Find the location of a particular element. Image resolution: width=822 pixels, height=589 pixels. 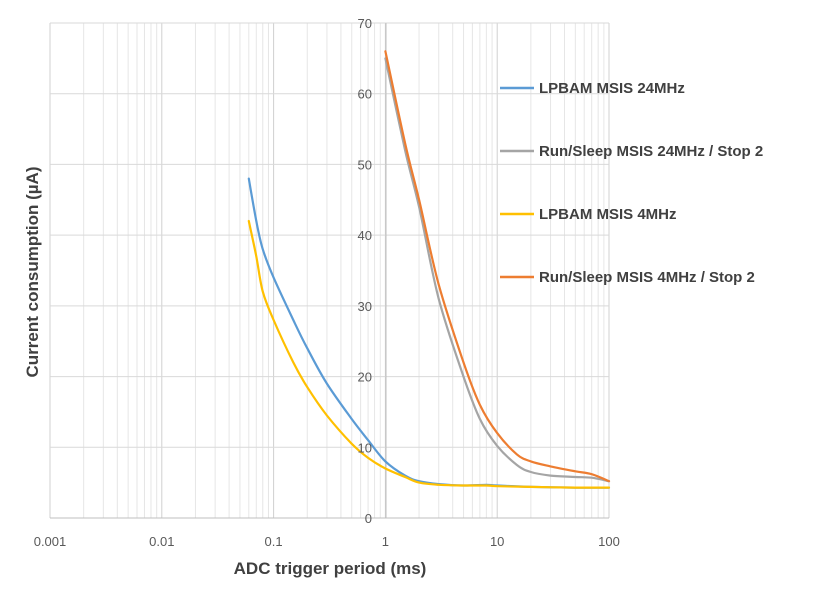

x-tick-label: 0.01 is located at coordinates (161, 541).